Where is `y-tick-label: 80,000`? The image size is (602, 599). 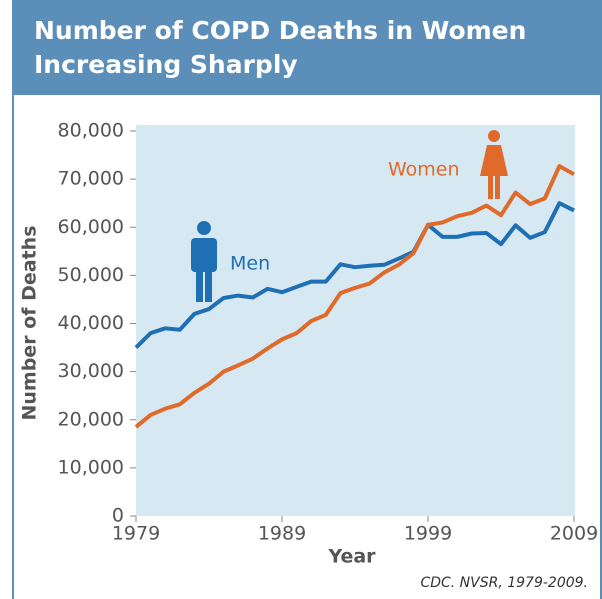 y-tick-label: 80,000 is located at coordinates (91, 131).